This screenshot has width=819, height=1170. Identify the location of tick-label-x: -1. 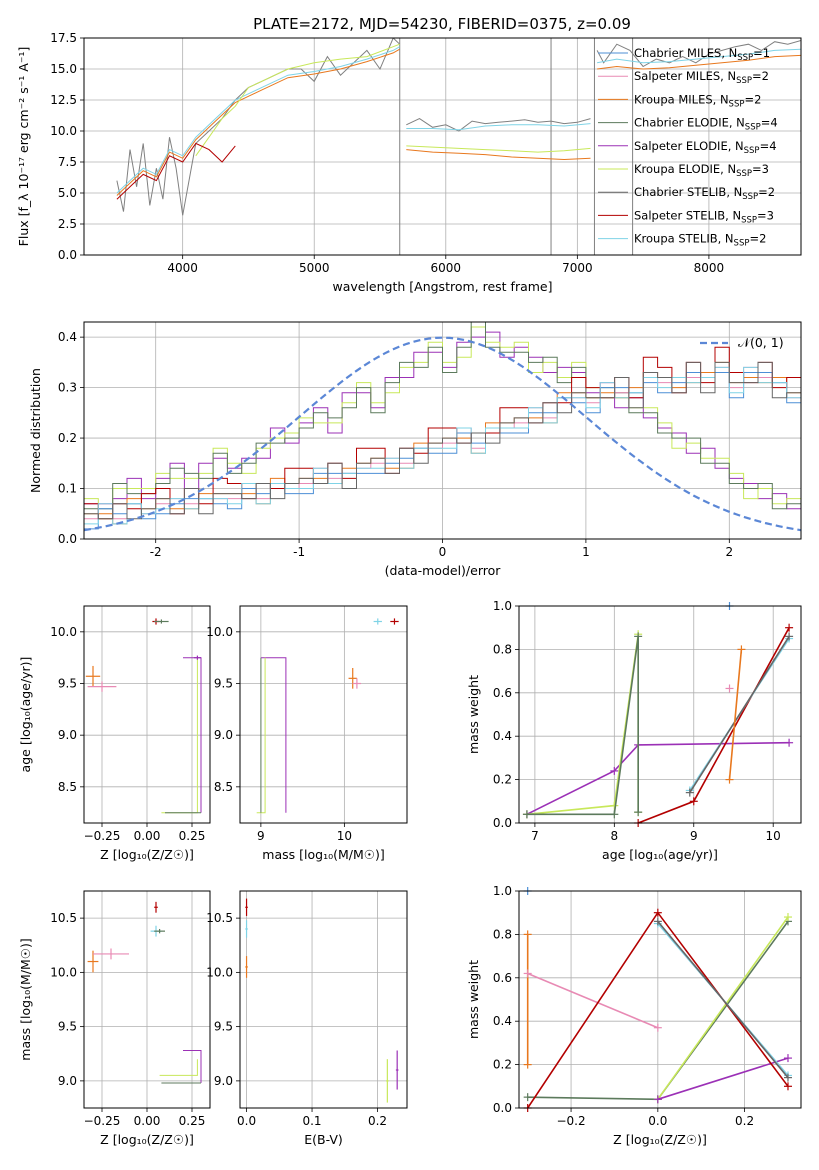
(299, 552).